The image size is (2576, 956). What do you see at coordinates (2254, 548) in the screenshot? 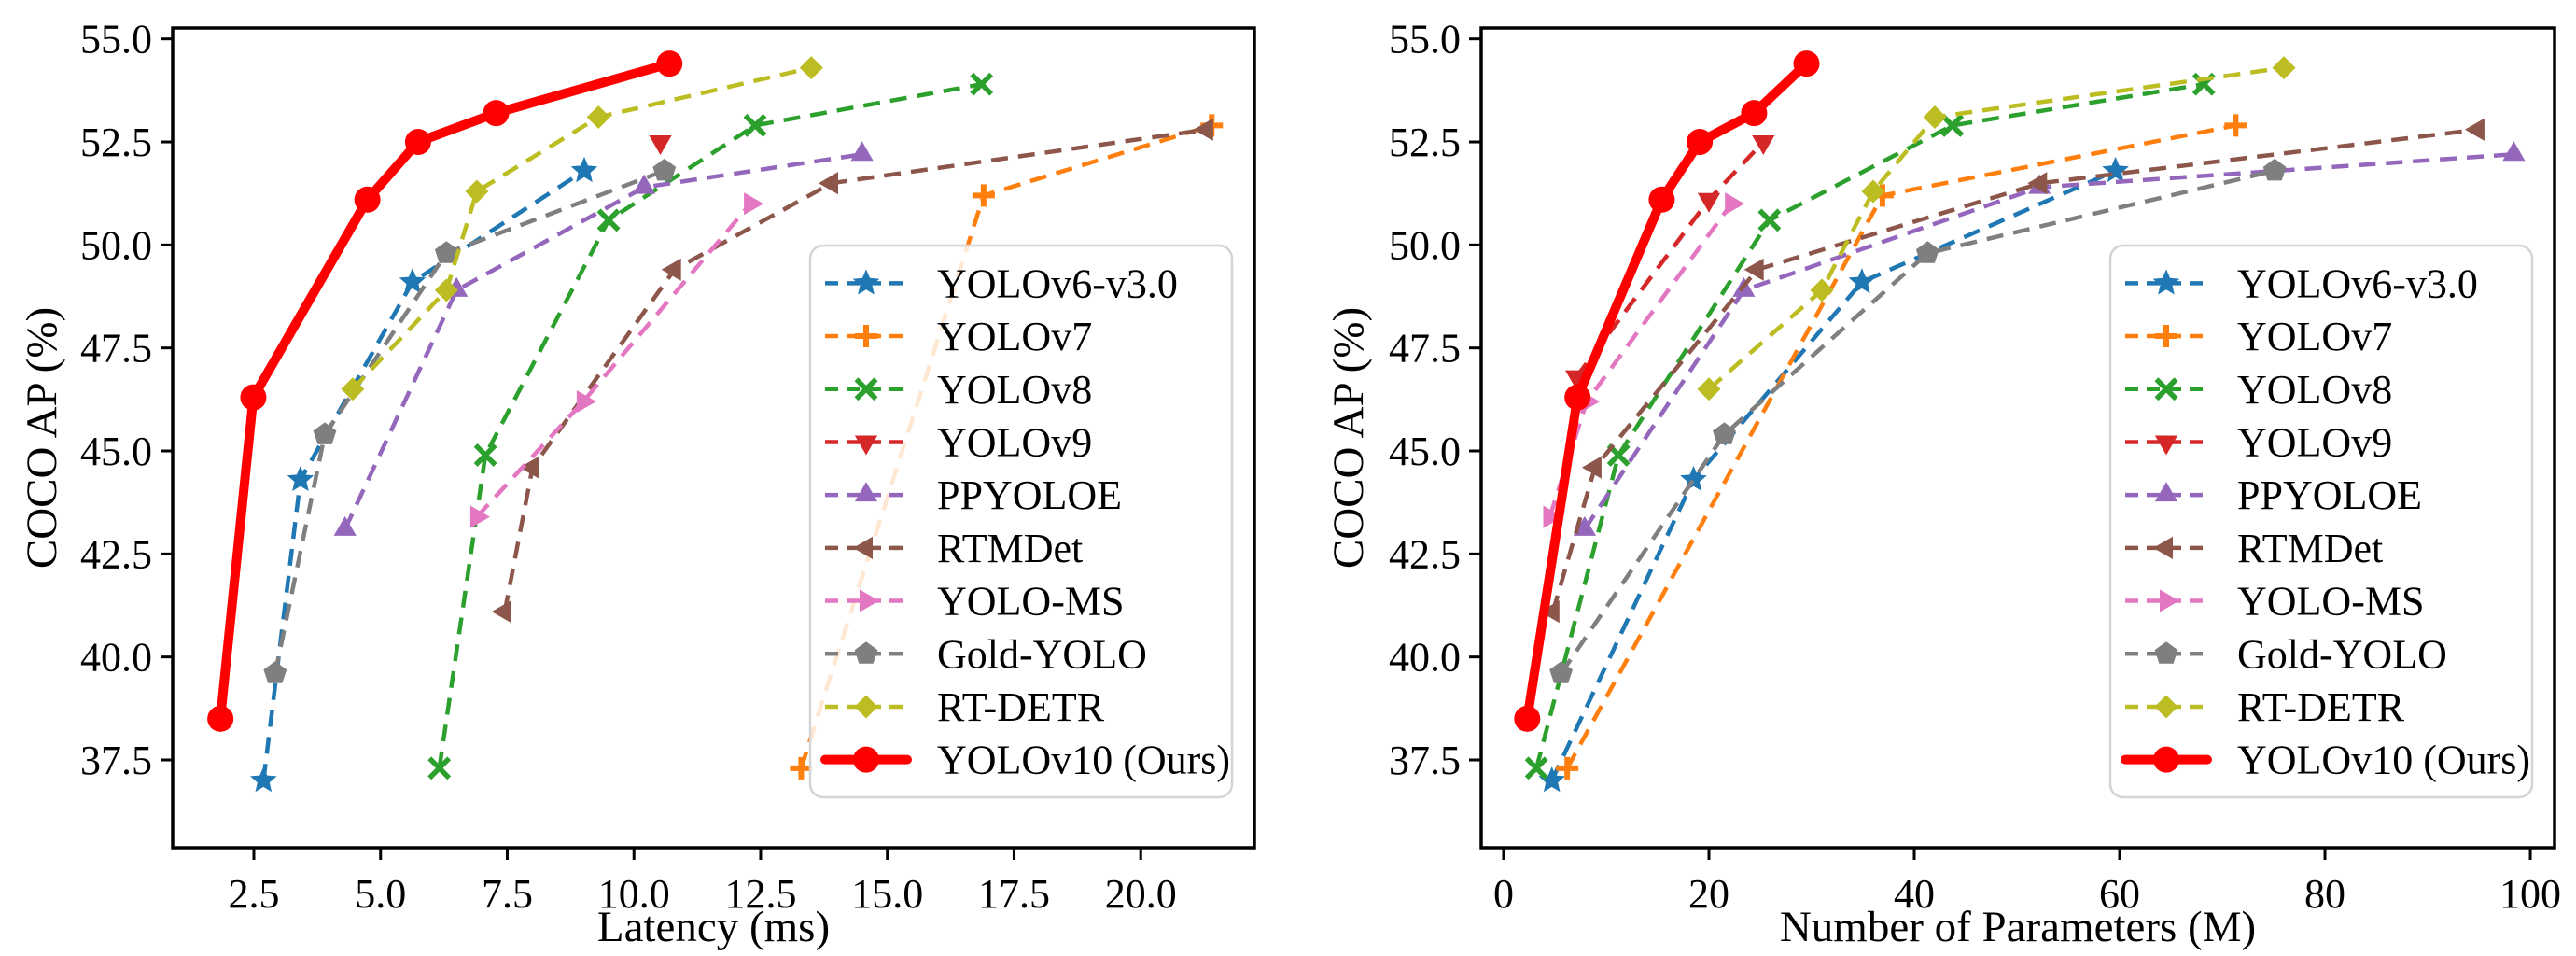
I see `legend-item-rtmdet: RTMDet` at bounding box center [2254, 548].